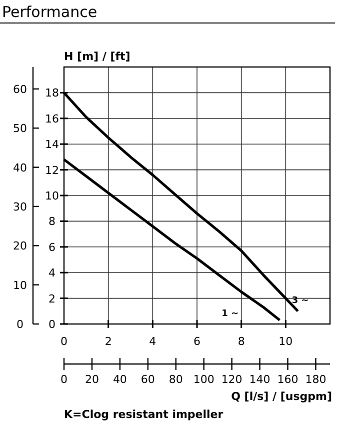 The width and height of the screenshot is (343, 424). I want to click on y2-tick-label: 60, so click(20, 89).